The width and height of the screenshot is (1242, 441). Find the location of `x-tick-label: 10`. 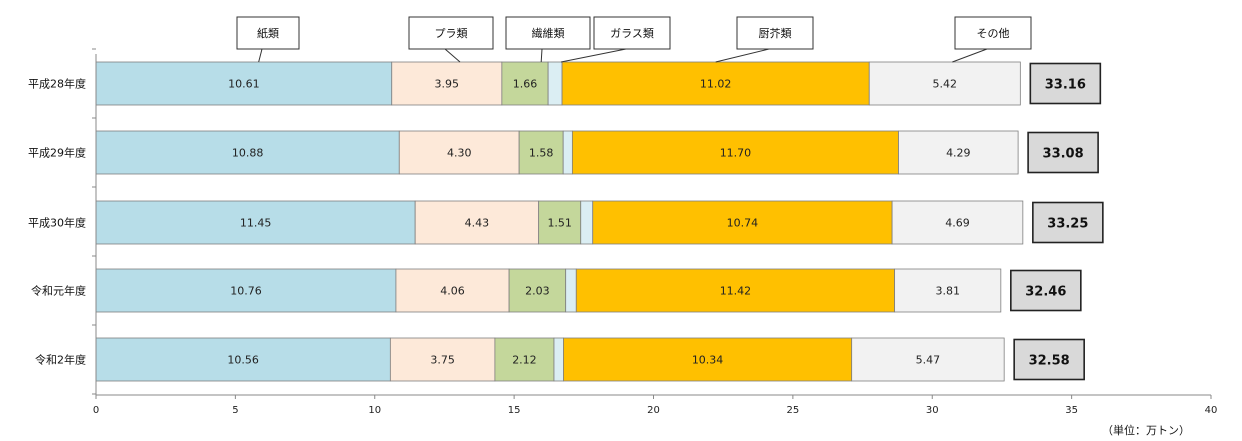

x-tick-label: 10 is located at coordinates (374, 410).